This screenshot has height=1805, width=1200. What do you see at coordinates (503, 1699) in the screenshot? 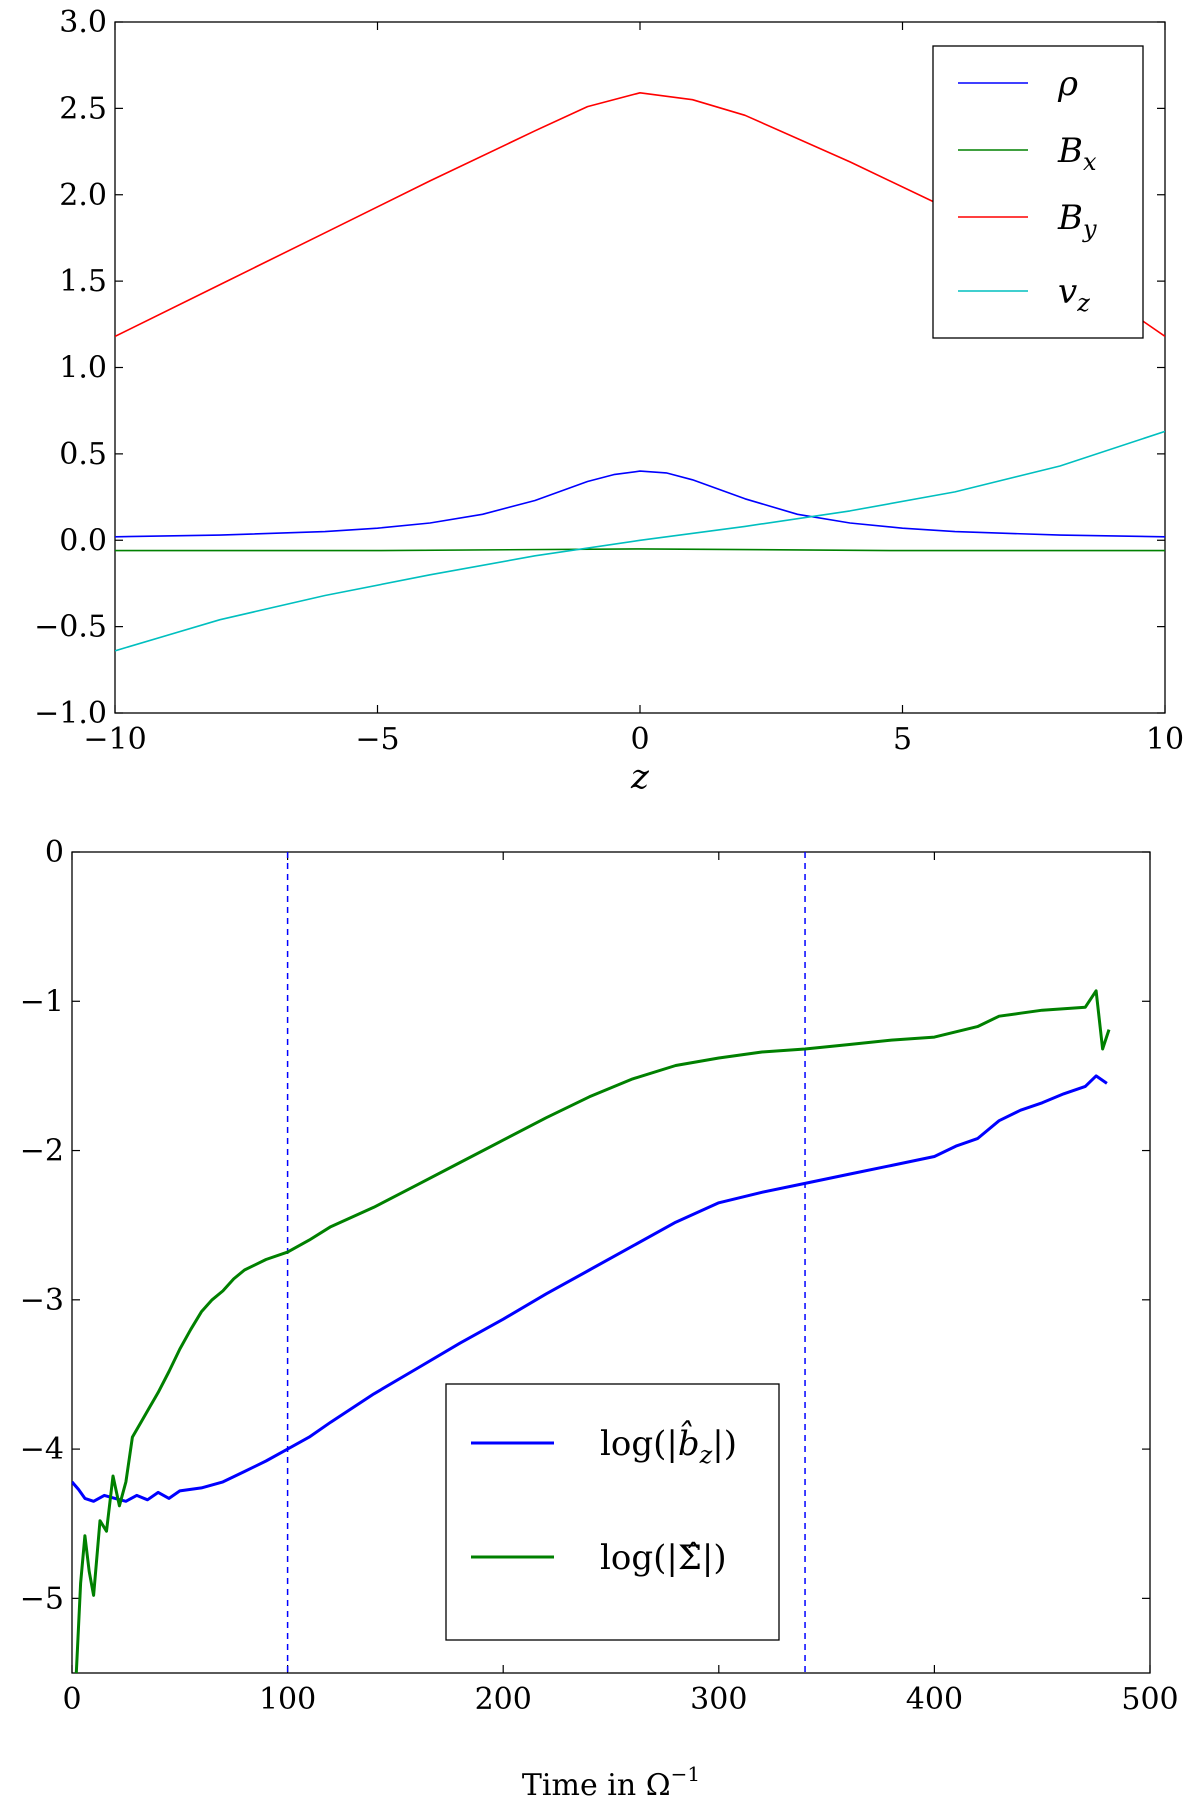
I see `growth-x-tick-label: 200` at bounding box center [503, 1699].